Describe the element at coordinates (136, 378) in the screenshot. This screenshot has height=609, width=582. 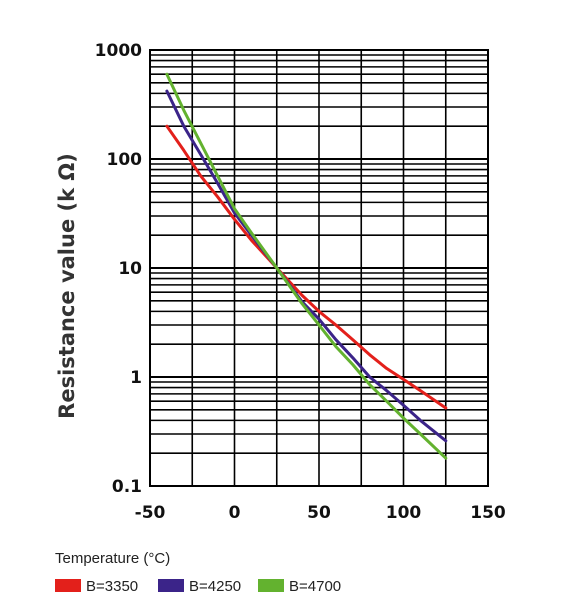
I see `y-tick-label: 1` at that location.